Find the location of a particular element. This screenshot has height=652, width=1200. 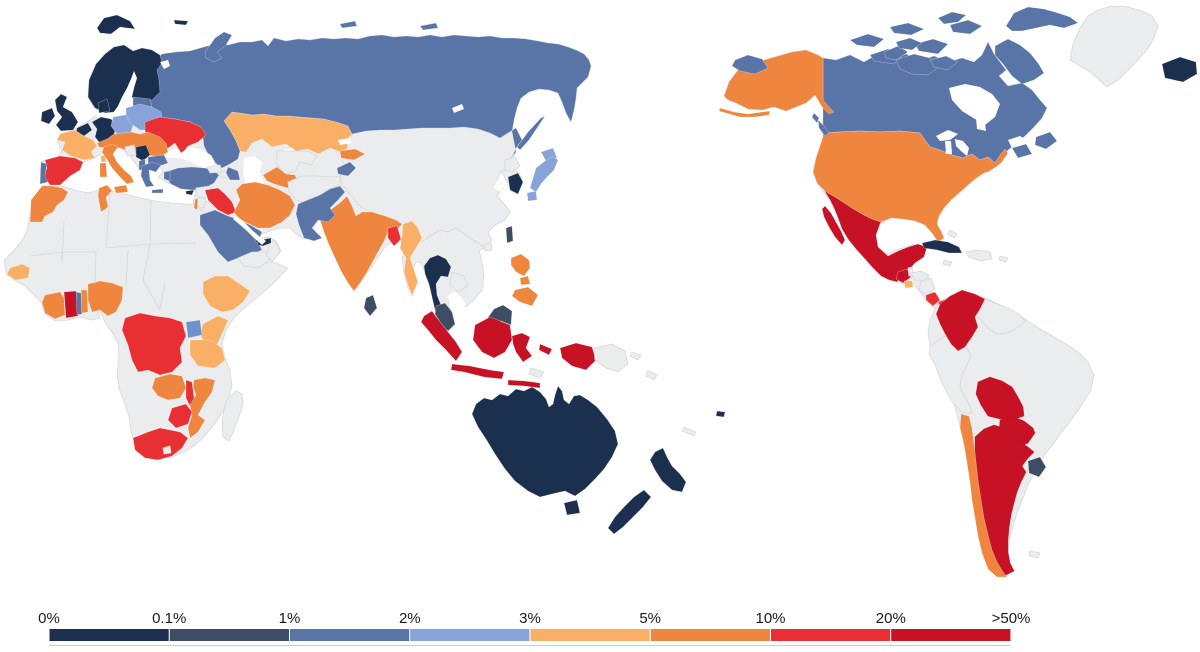

svg-text: 10% is located at coordinates (770, 618).